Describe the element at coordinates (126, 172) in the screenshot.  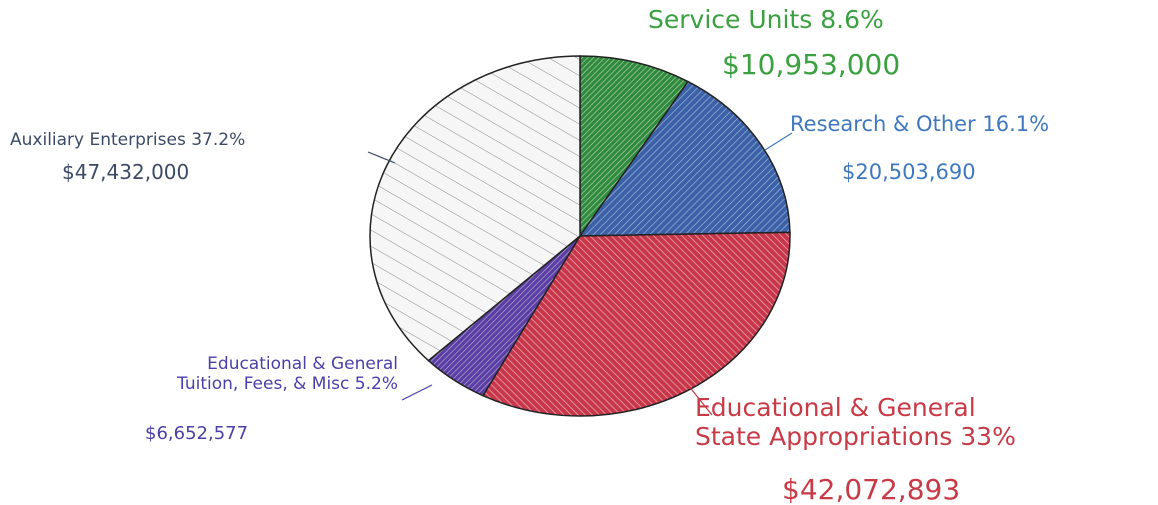
I see `amount-label: $47,432,000` at that location.